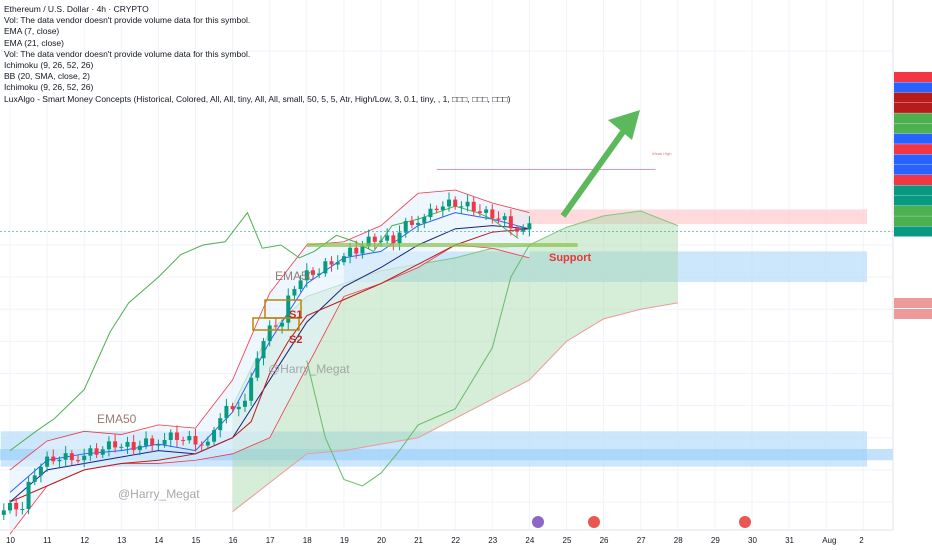 The width and height of the screenshot is (932, 550). What do you see at coordinates (47, 540) in the screenshot?
I see `x-tick-label: 11` at bounding box center [47, 540].